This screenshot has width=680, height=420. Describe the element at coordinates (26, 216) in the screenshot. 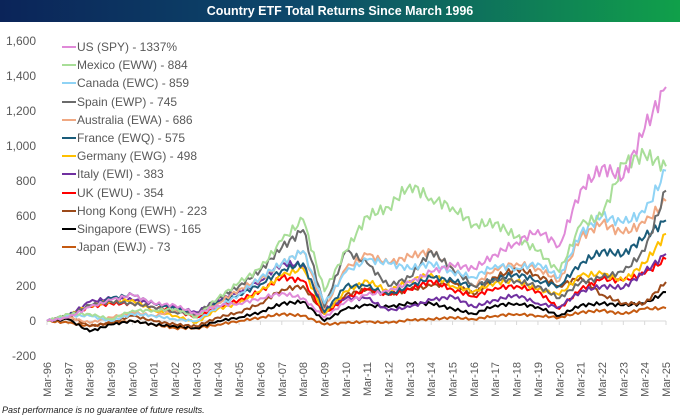

I see `y-tick-label: 600` at that location.